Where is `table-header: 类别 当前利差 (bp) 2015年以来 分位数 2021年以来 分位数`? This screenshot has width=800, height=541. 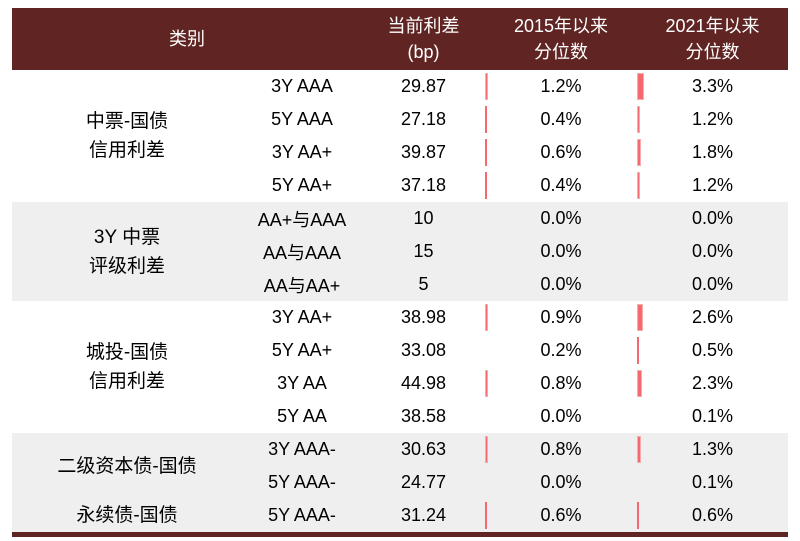
table-header: 类别 当前利差 (bp) 2015年以来 分位数 2021年以来 分位数 is located at coordinates (400, 39).